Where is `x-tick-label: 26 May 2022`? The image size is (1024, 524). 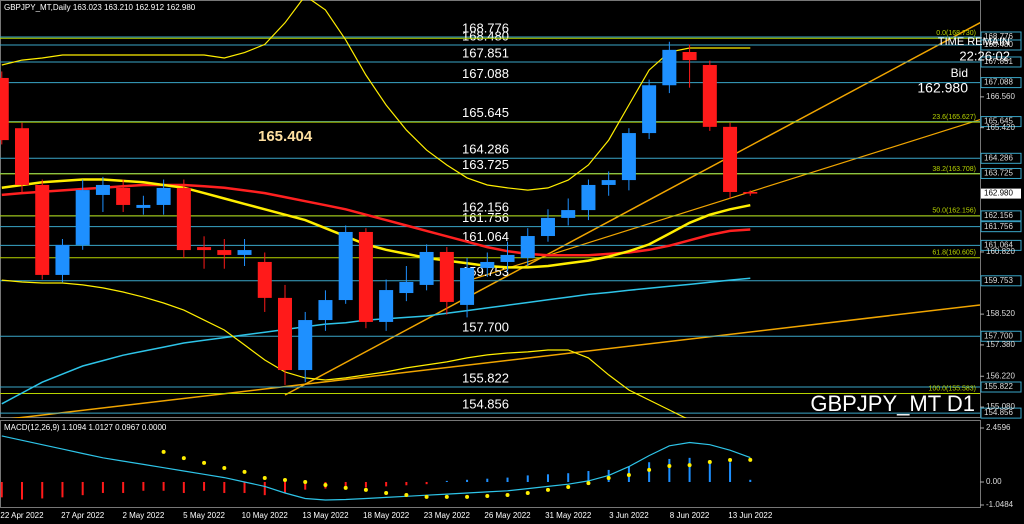 x-tick-label: 26 May 2022 is located at coordinates (507, 515).